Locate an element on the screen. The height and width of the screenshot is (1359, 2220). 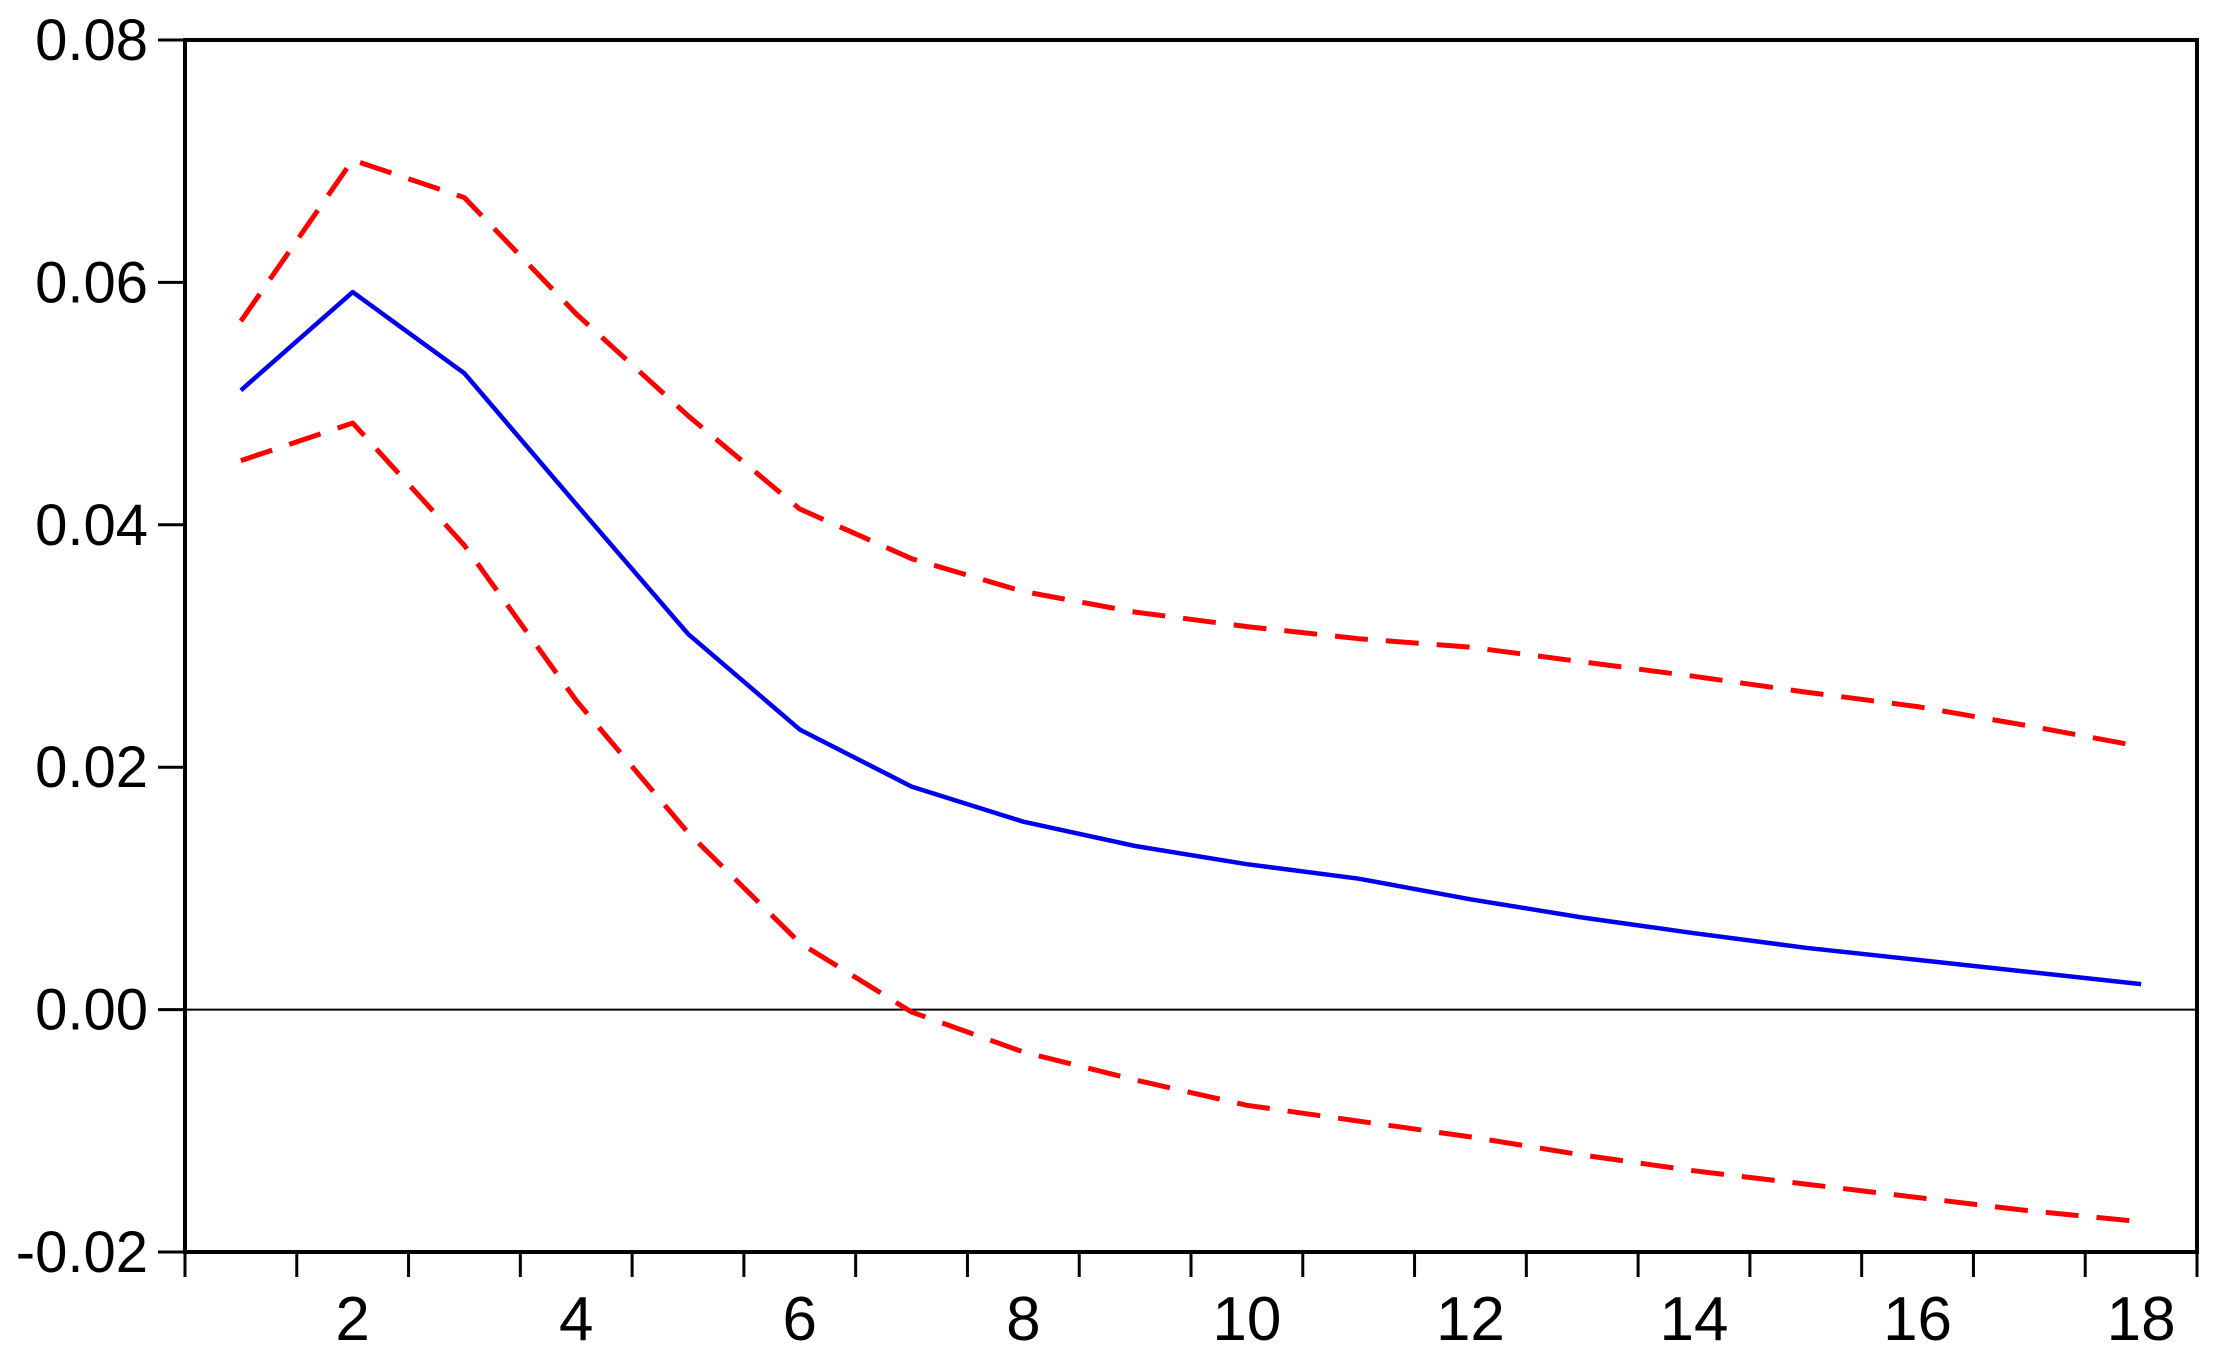
y-axis-tick-label: 0.04 is located at coordinates (91, 525).